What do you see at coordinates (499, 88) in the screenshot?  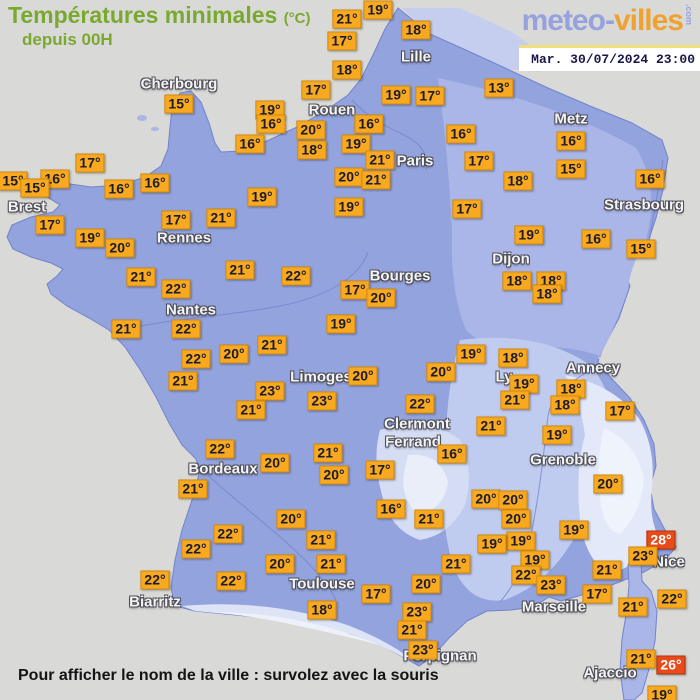 I see `temp-badge: 13°` at bounding box center [499, 88].